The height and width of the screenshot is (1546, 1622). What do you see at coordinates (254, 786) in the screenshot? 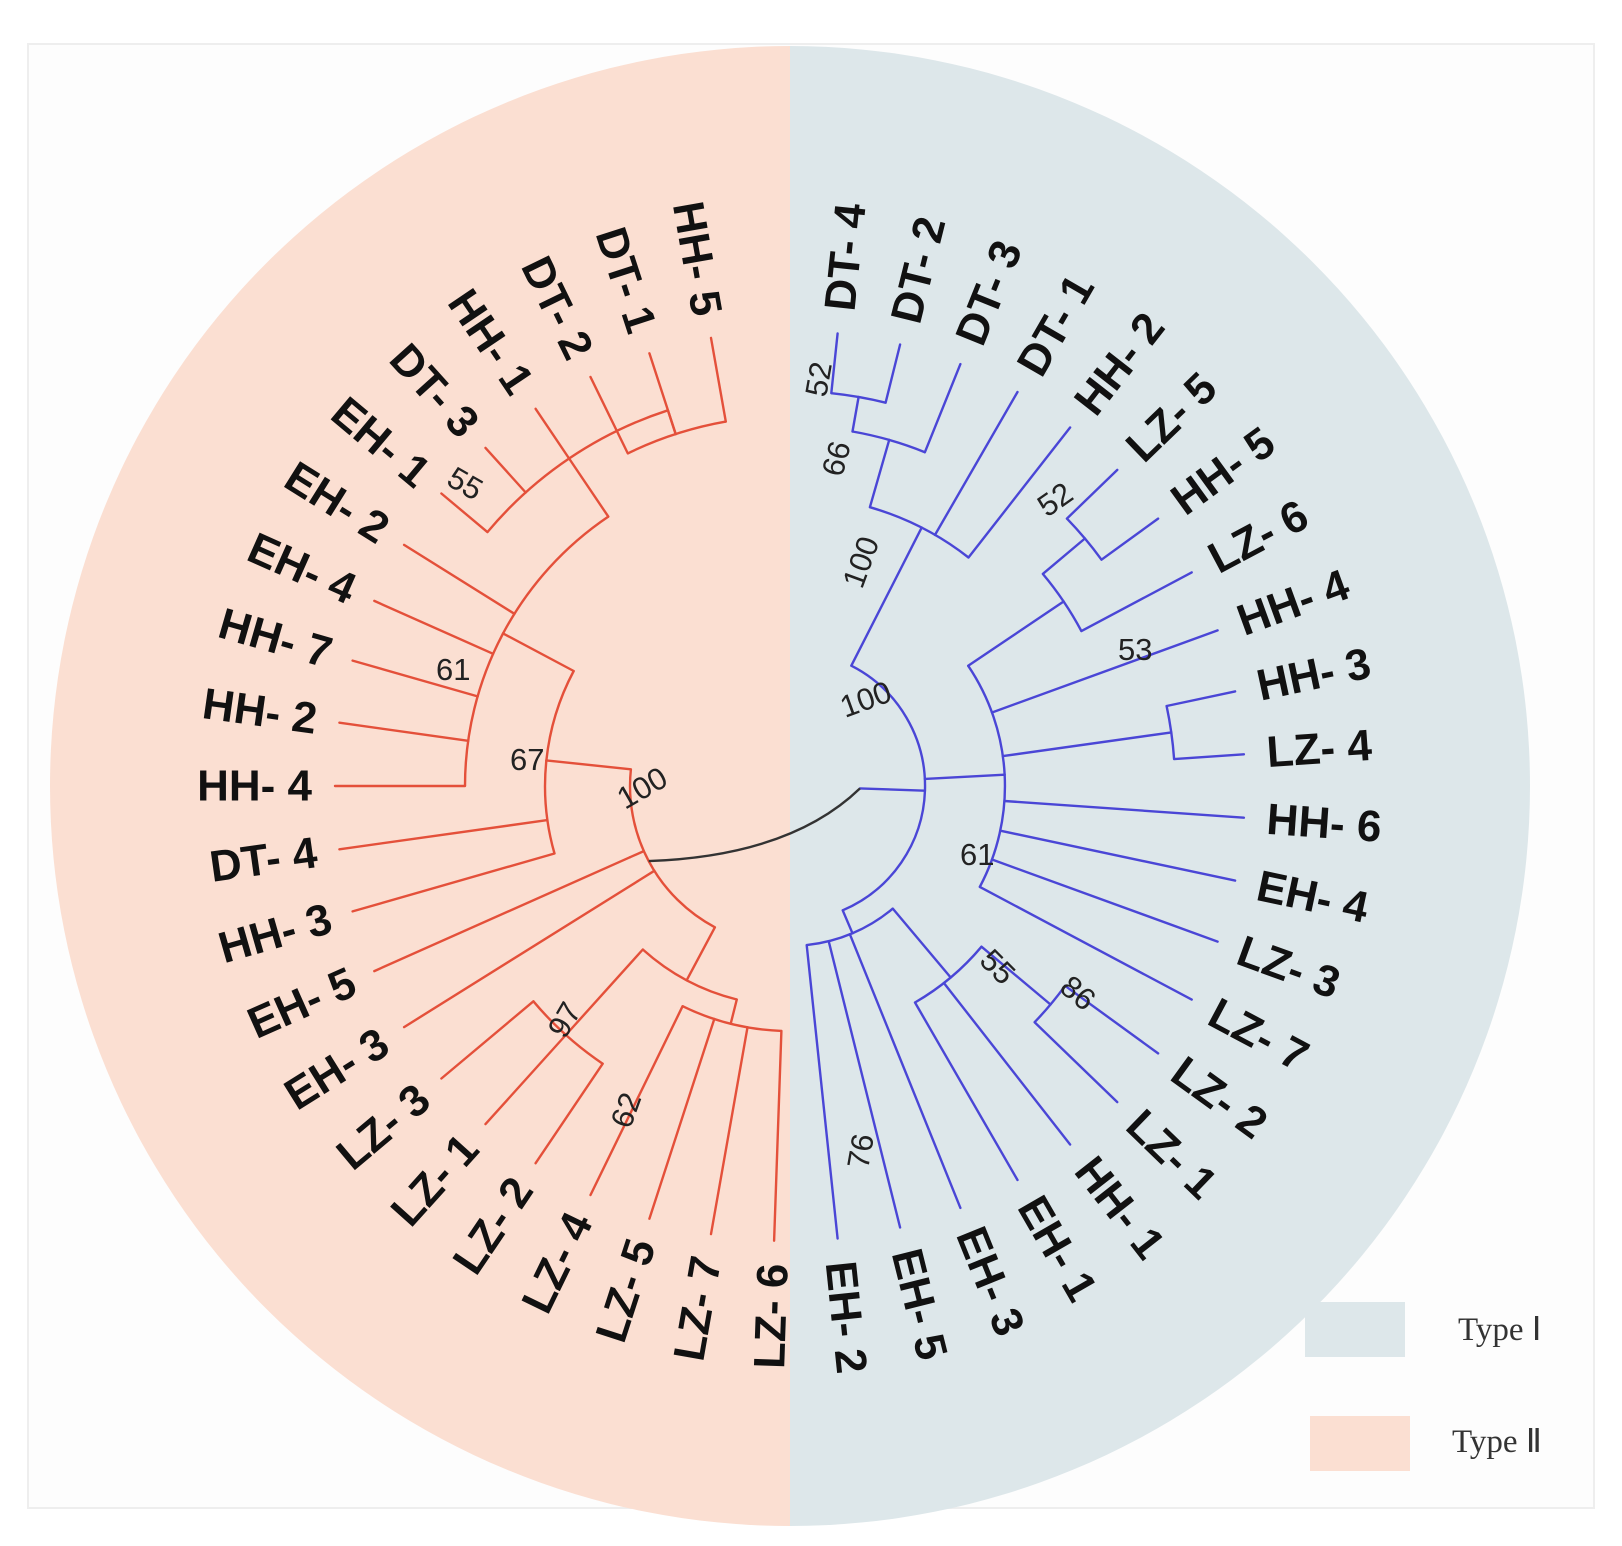
I see `type2-leaf-label-10: HH- 4` at bounding box center [254, 786].